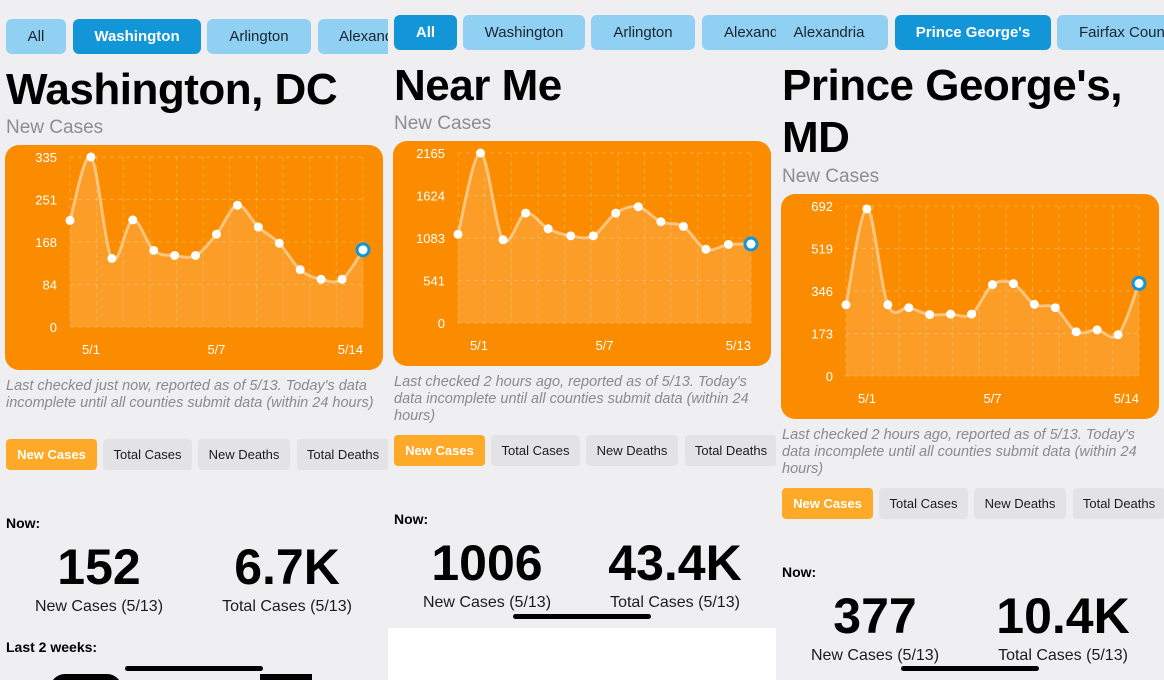 The width and height of the screenshot is (1164, 680). I want to click on y-tick-label: 2165, so click(430, 153).